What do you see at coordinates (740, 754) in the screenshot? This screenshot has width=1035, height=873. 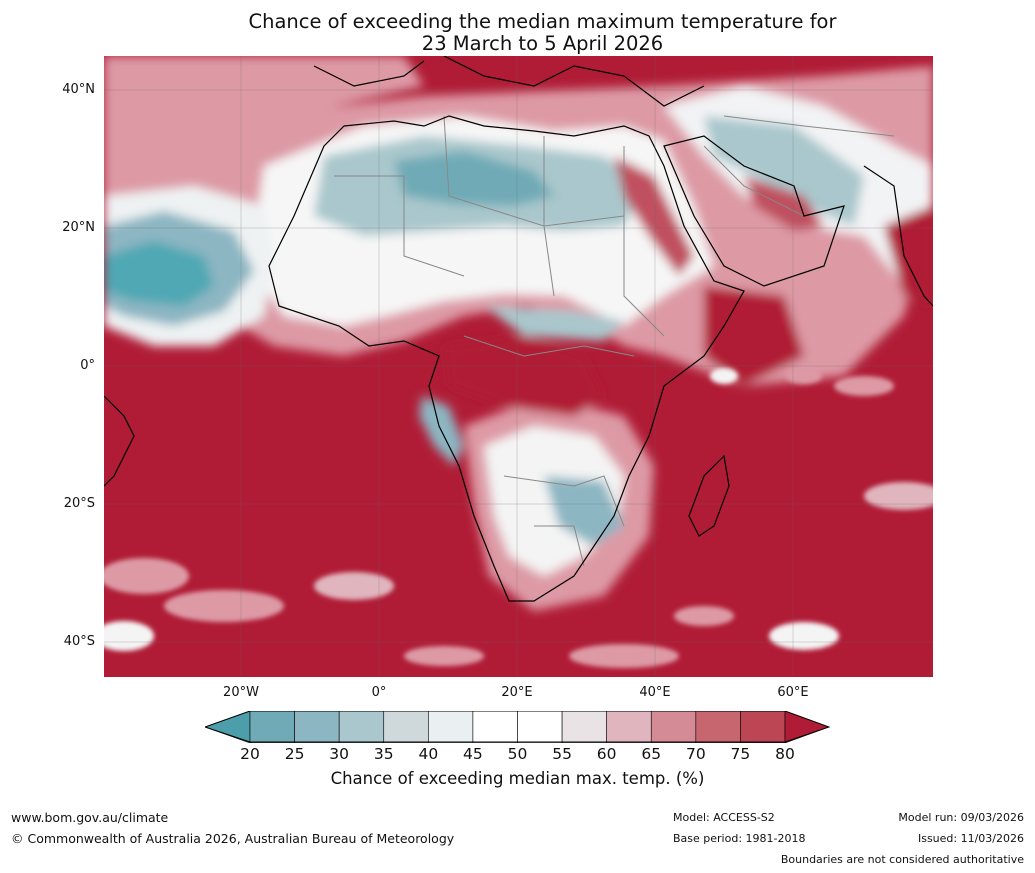 I see `colorbar-tick-75: 75` at bounding box center [740, 754].